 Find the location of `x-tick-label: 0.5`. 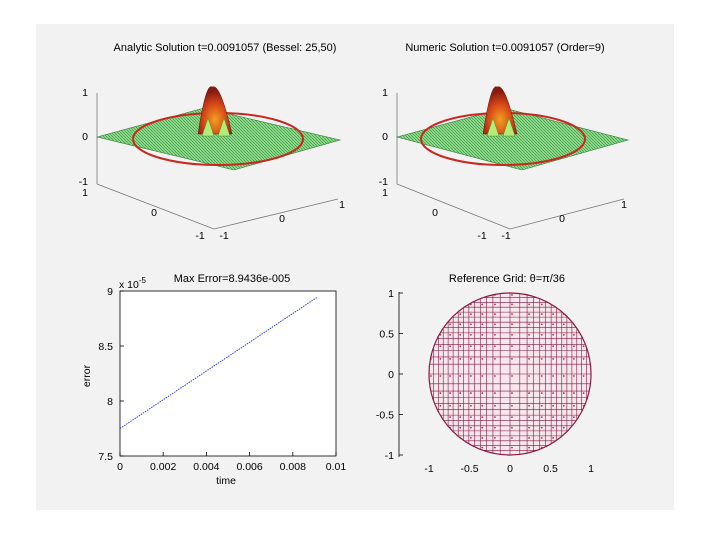

x-tick-label: 0.5 is located at coordinates (550, 469).